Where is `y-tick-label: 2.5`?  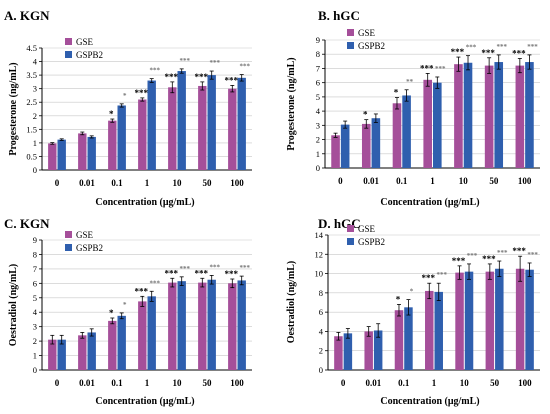
y-tick-label: 2.5 is located at coordinates (31, 102).